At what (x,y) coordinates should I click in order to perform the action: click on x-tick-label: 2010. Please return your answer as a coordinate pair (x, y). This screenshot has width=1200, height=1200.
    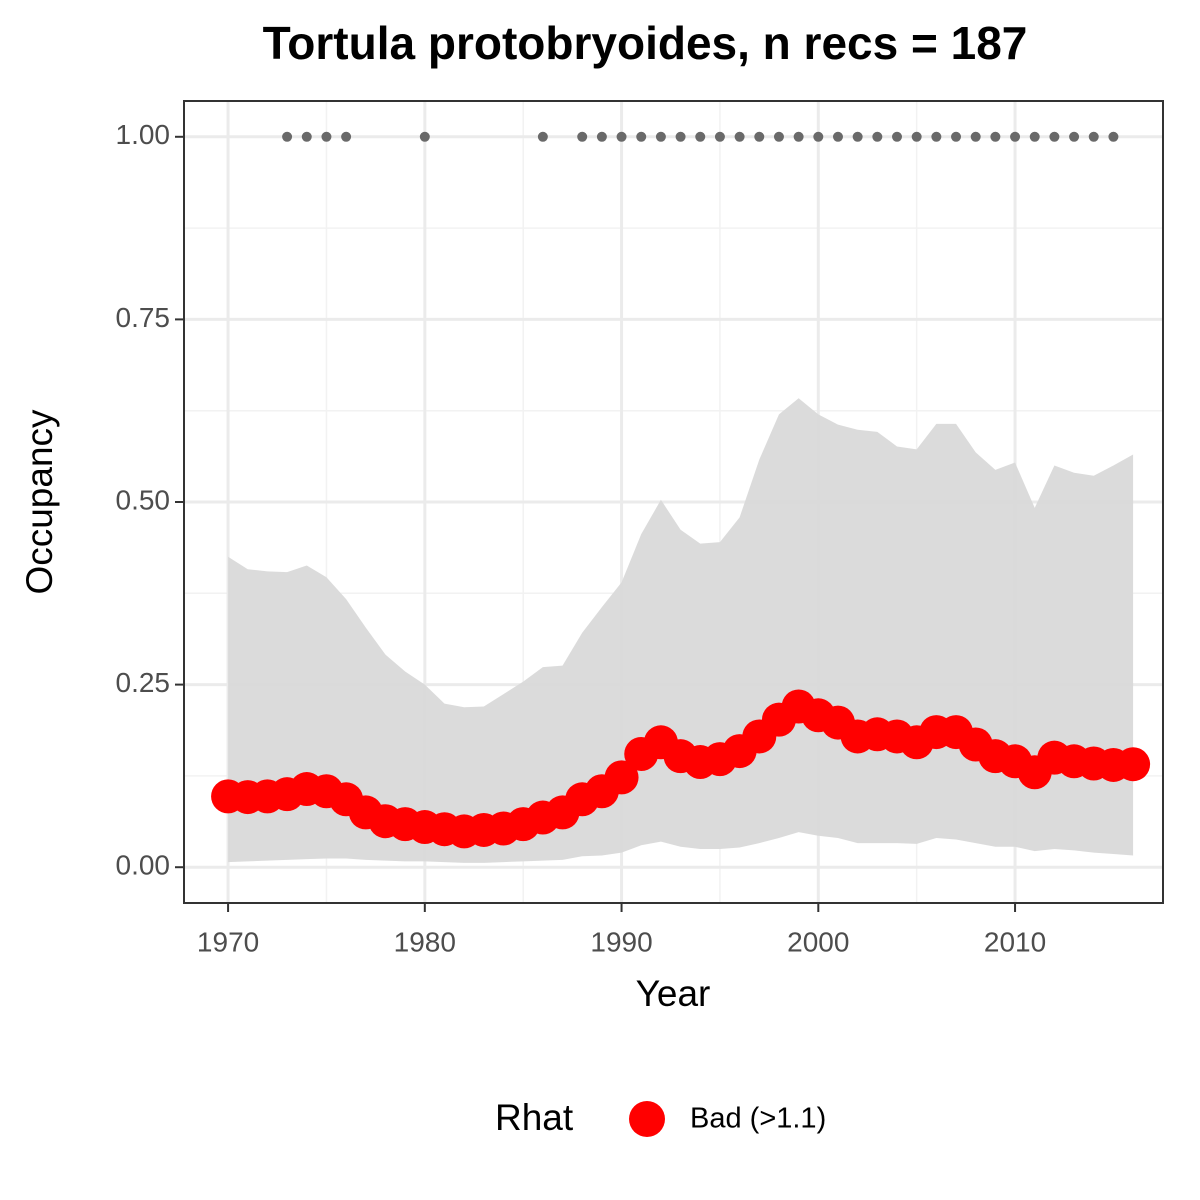
    Looking at the image, I should click on (1015, 941).